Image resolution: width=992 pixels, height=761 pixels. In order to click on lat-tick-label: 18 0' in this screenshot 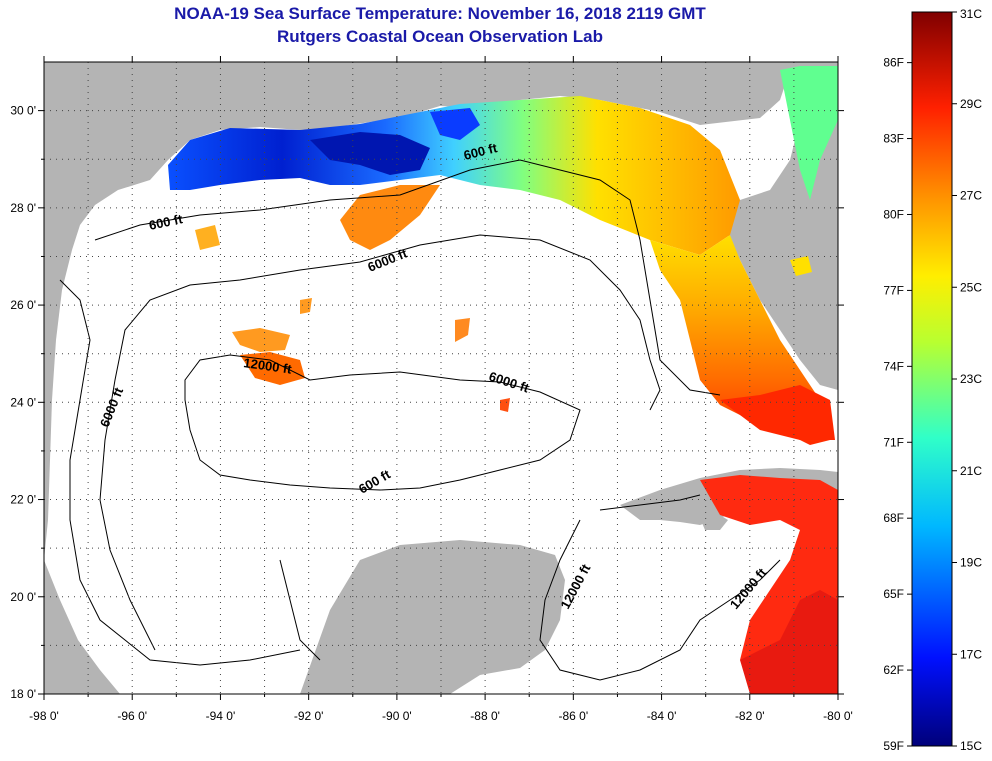, I will do `click(23, 694)`.